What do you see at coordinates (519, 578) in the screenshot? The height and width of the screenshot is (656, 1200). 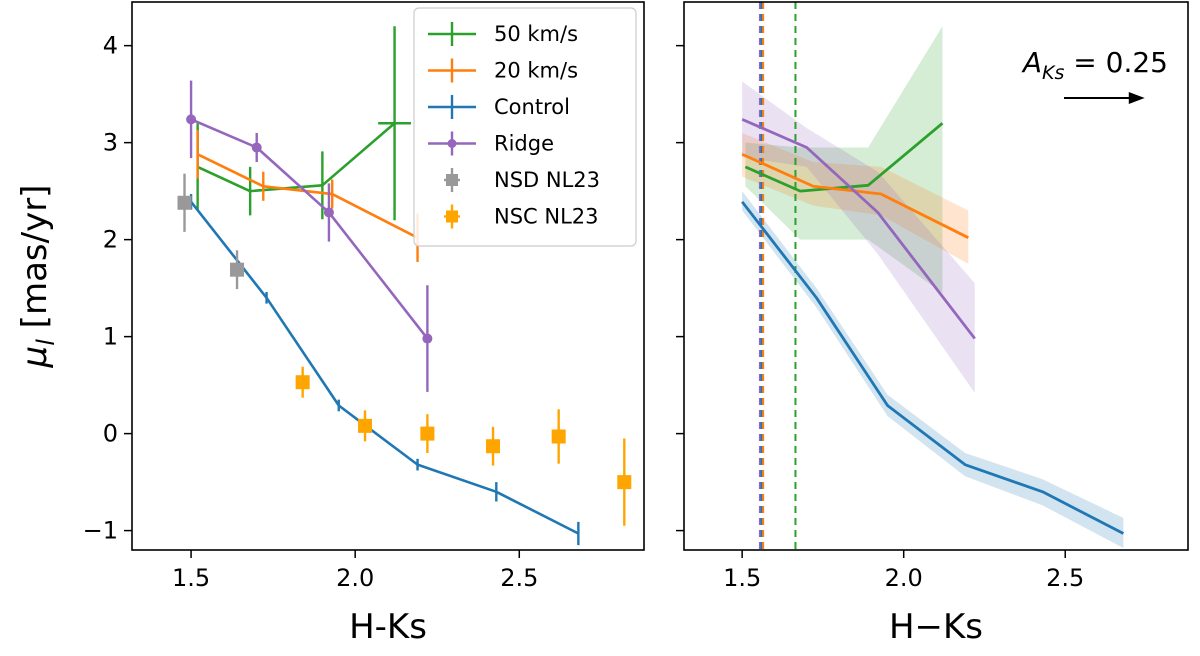 I see `l-x-tick-label: 2.5` at bounding box center [519, 578].